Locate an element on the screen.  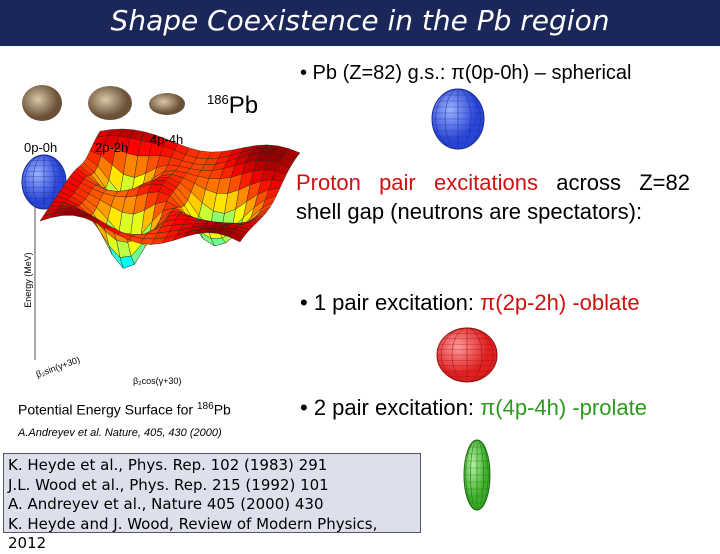
shape-label: 2p-2h is located at coordinates (112, 147).